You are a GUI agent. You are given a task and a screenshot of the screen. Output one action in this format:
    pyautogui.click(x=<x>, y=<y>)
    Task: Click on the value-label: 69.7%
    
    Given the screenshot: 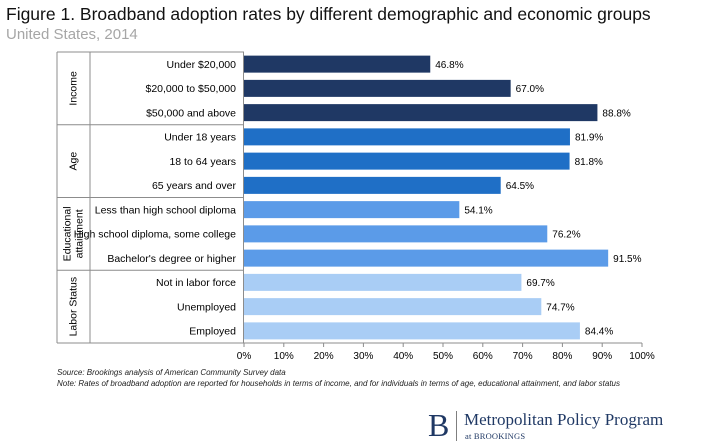 What is the action you would take?
    pyautogui.click(x=540, y=283)
    